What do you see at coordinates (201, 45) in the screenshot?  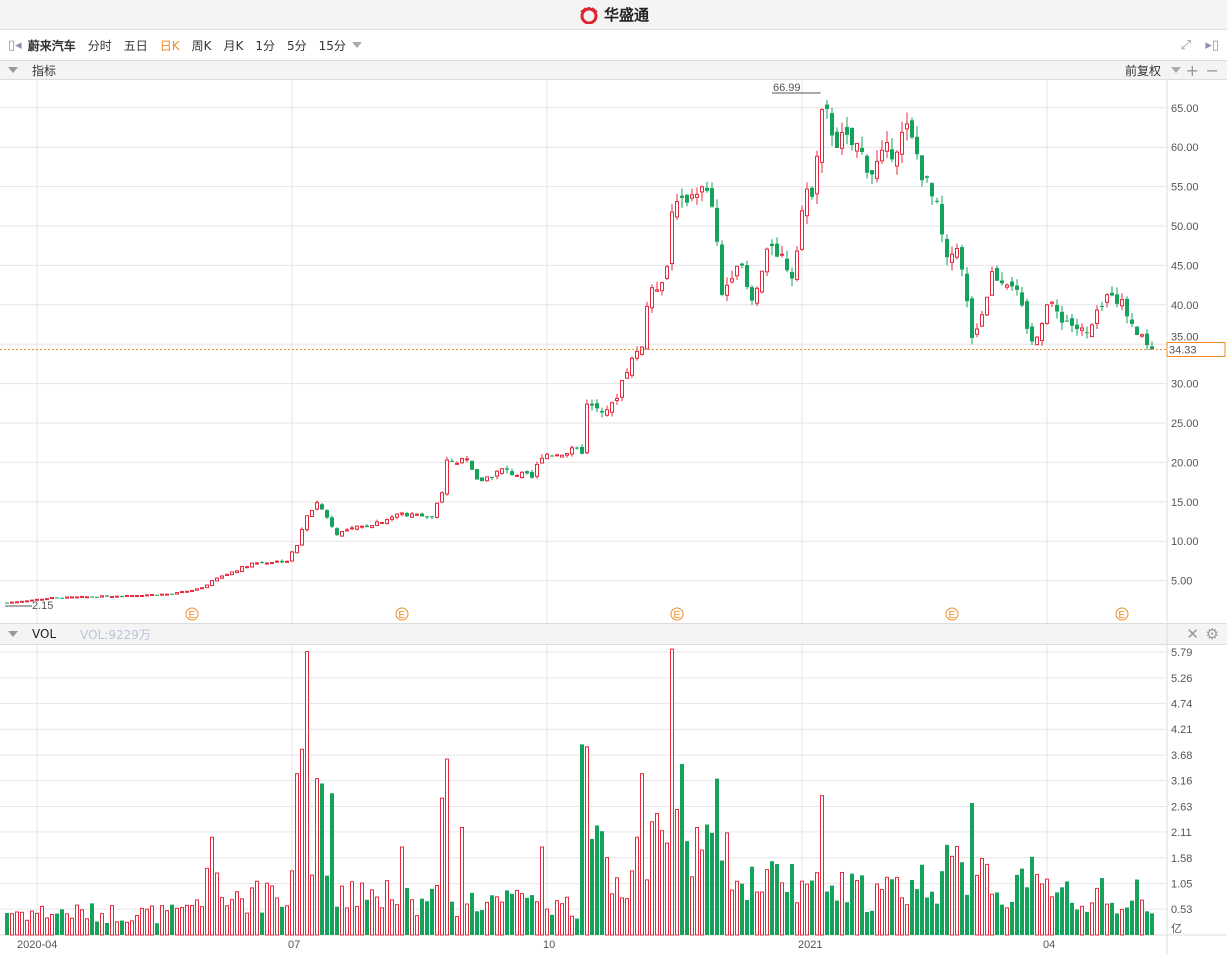 I see `tab-weekly-k: 周K` at bounding box center [201, 45].